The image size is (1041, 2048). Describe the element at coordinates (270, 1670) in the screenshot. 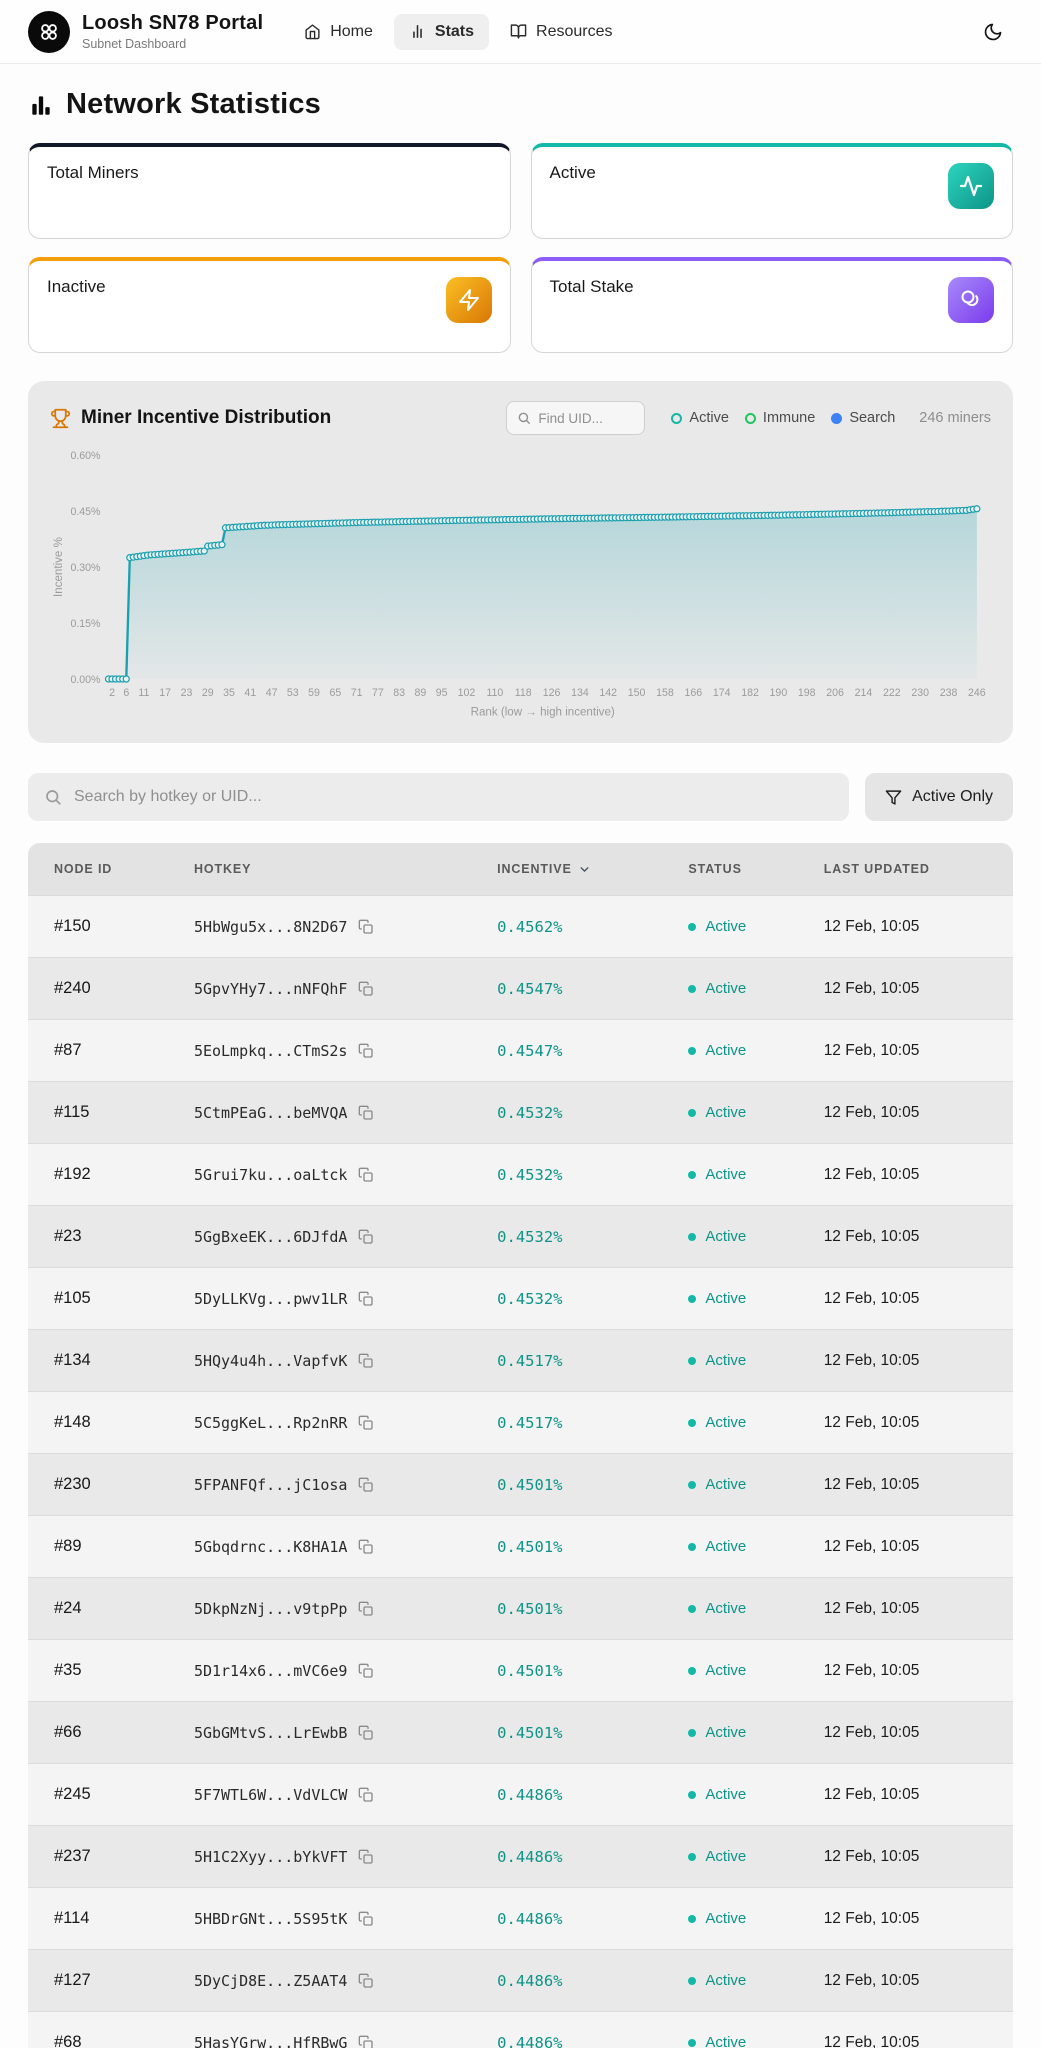

I see `hotkey: 5D1r14x6...mVC6e9` at that location.